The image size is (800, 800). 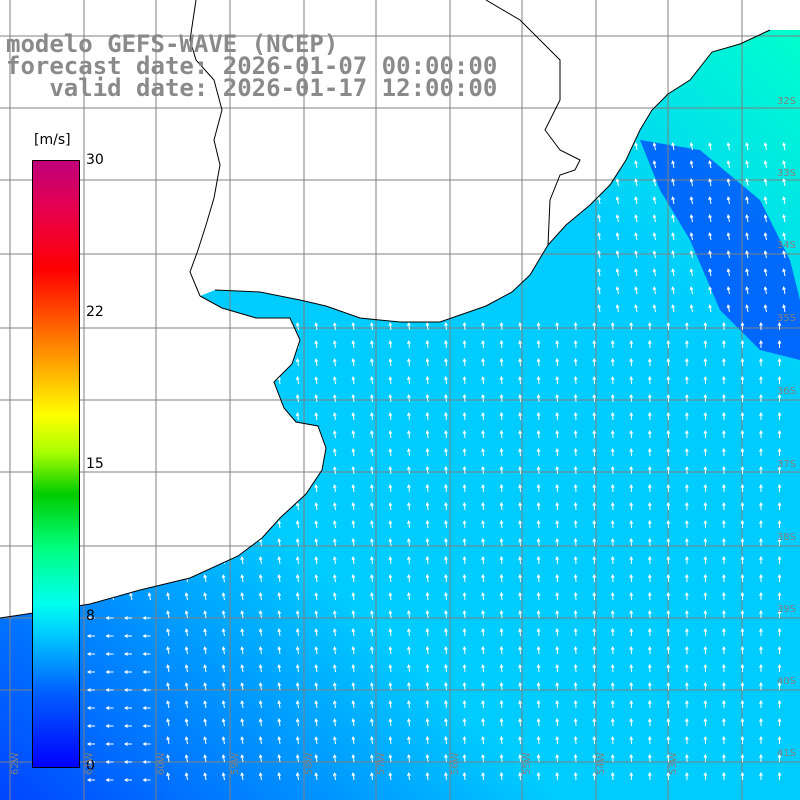 I want to click on colorbar-tick-0: 0, so click(x=90, y=766).